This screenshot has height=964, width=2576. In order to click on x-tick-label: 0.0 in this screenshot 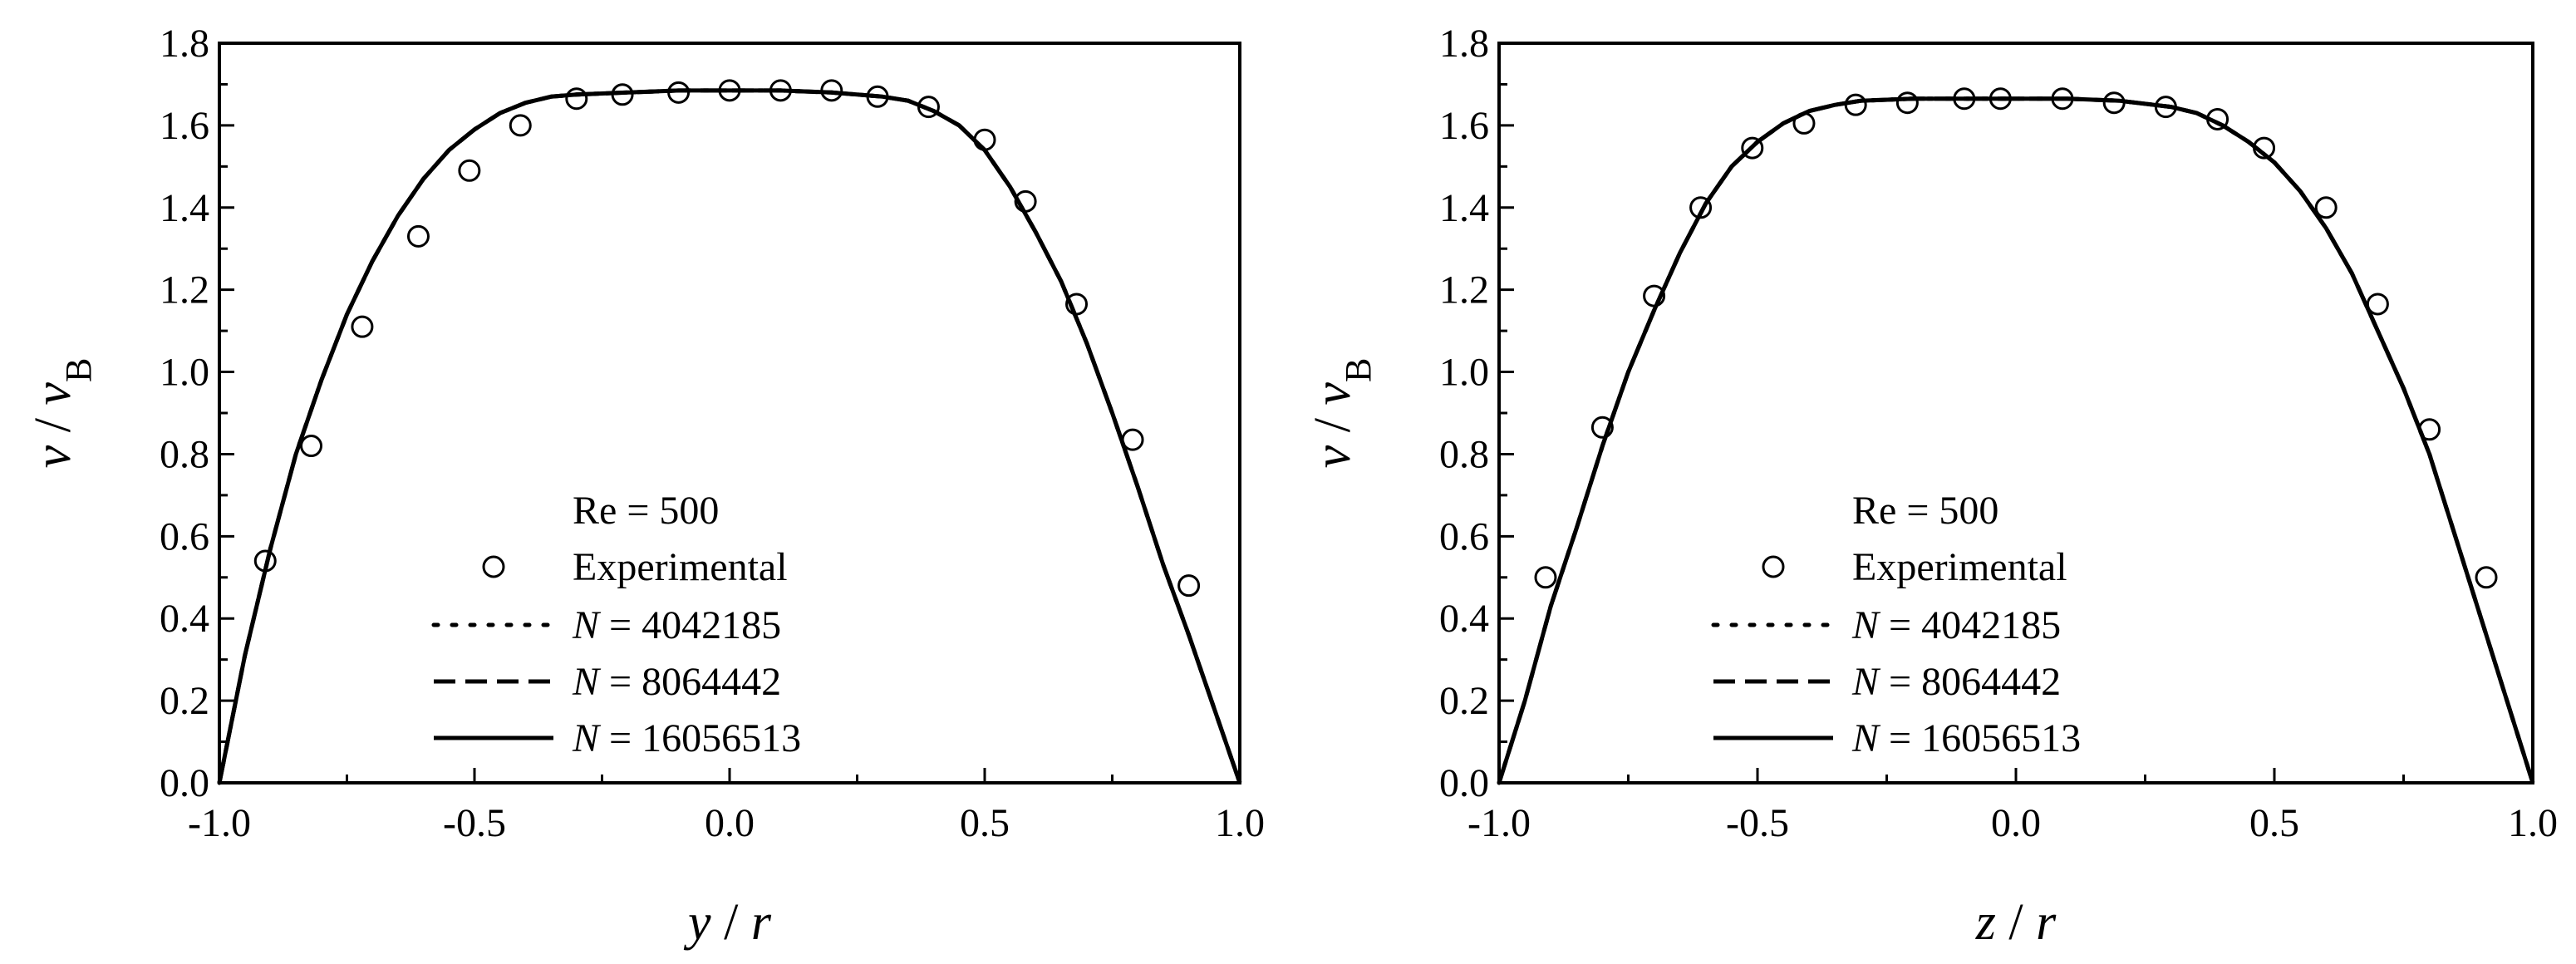, I will do `click(2016, 823)`.